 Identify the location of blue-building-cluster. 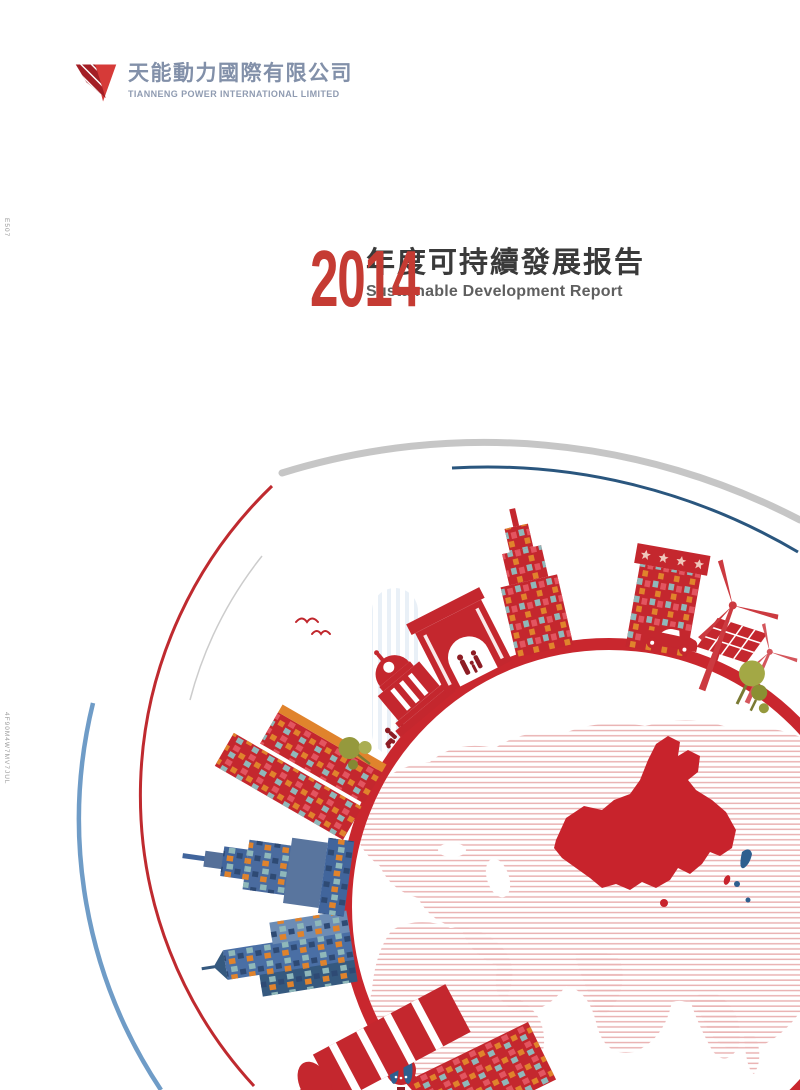
(279, 953).